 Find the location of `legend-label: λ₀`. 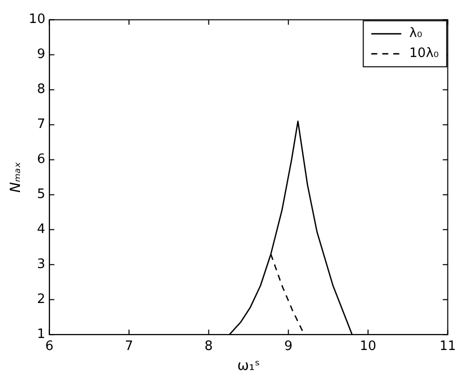

legend-label: λ₀ is located at coordinates (415, 34).